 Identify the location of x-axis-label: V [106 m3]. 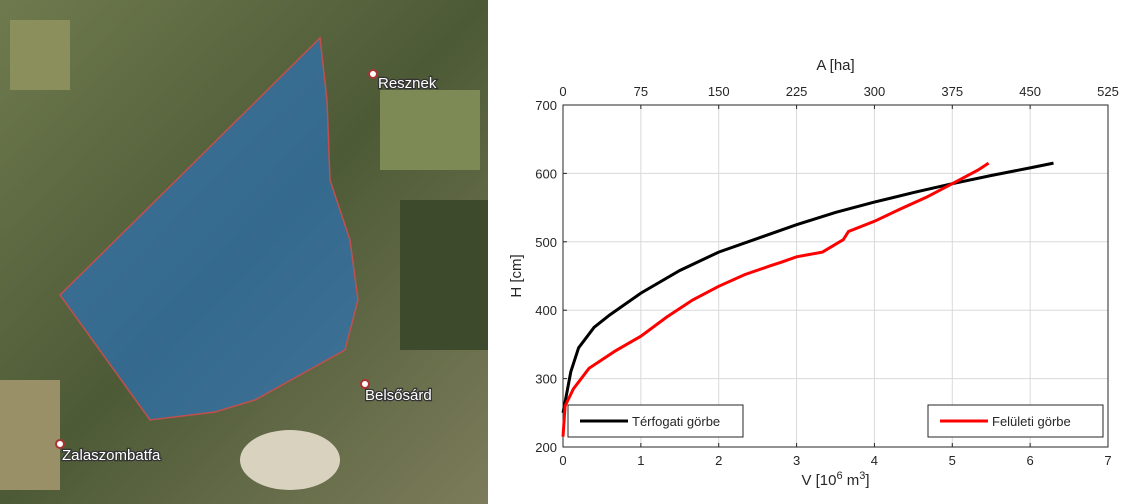
(835, 479).